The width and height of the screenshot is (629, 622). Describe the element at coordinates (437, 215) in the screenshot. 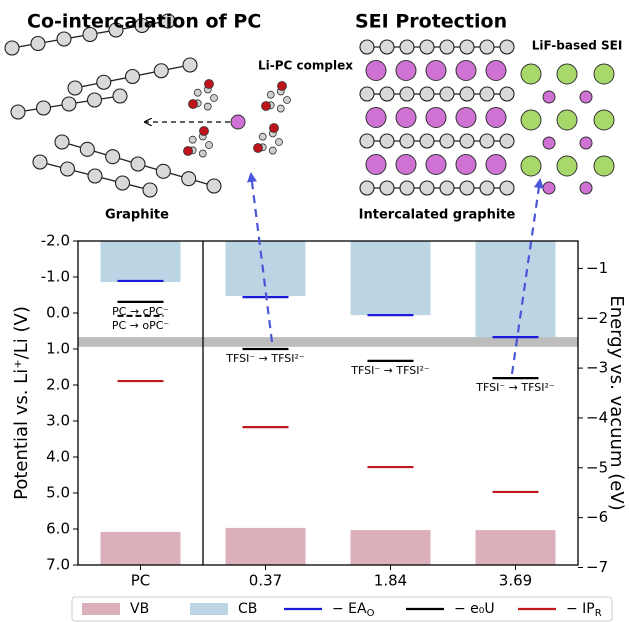

I see `schematic-caption: Intercalated graphite` at that location.